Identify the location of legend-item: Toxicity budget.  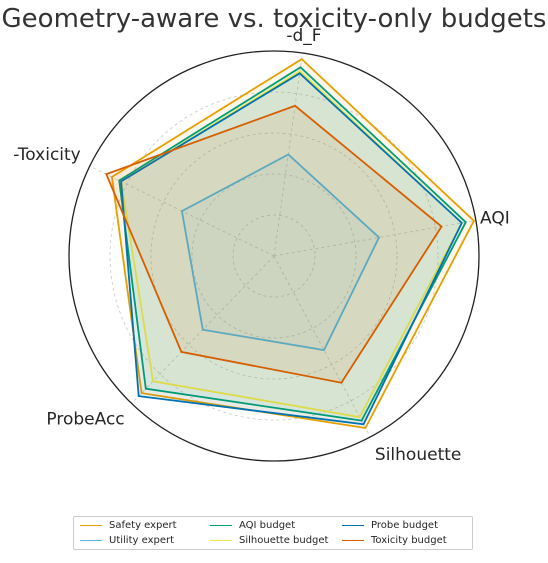
(394, 540).